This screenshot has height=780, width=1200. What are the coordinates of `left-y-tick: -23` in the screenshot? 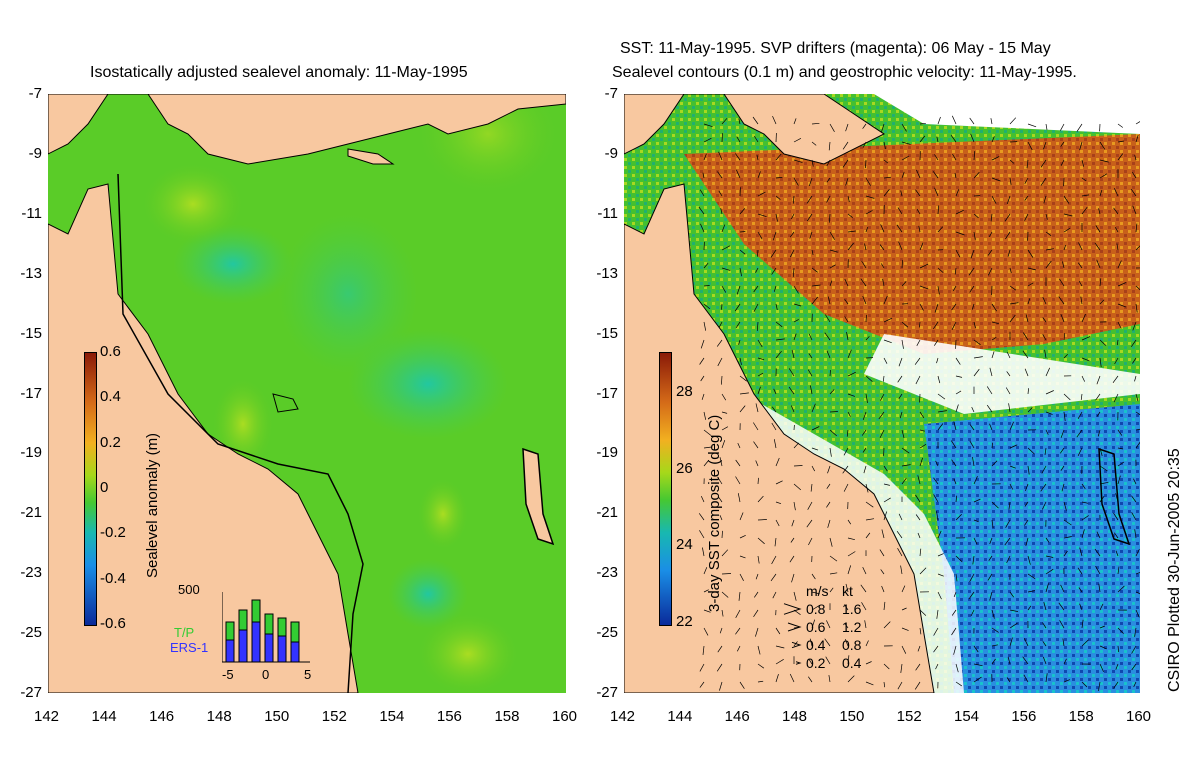 It's located at (31, 573).